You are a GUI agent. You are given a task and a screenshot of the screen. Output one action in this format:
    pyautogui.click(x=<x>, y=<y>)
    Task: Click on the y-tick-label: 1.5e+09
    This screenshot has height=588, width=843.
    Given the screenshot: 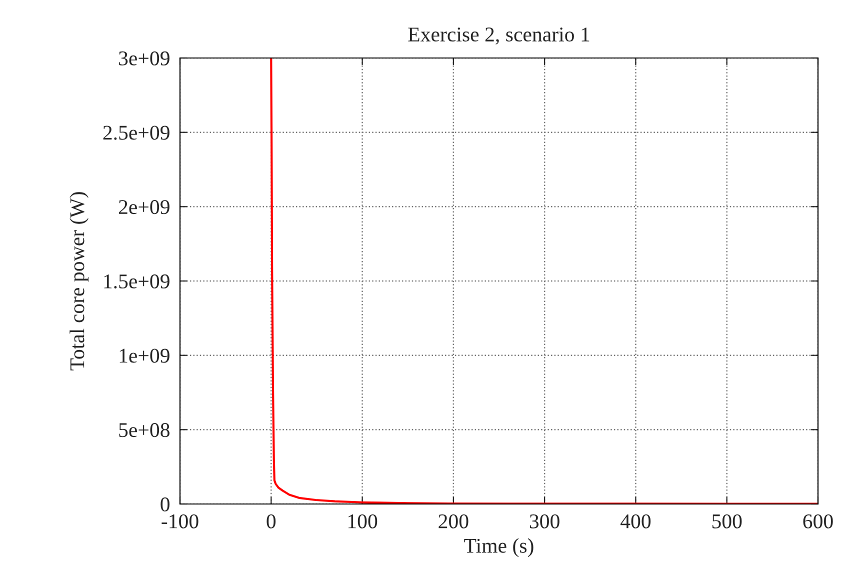 What is the action you would take?
    pyautogui.click(x=137, y=281)
    